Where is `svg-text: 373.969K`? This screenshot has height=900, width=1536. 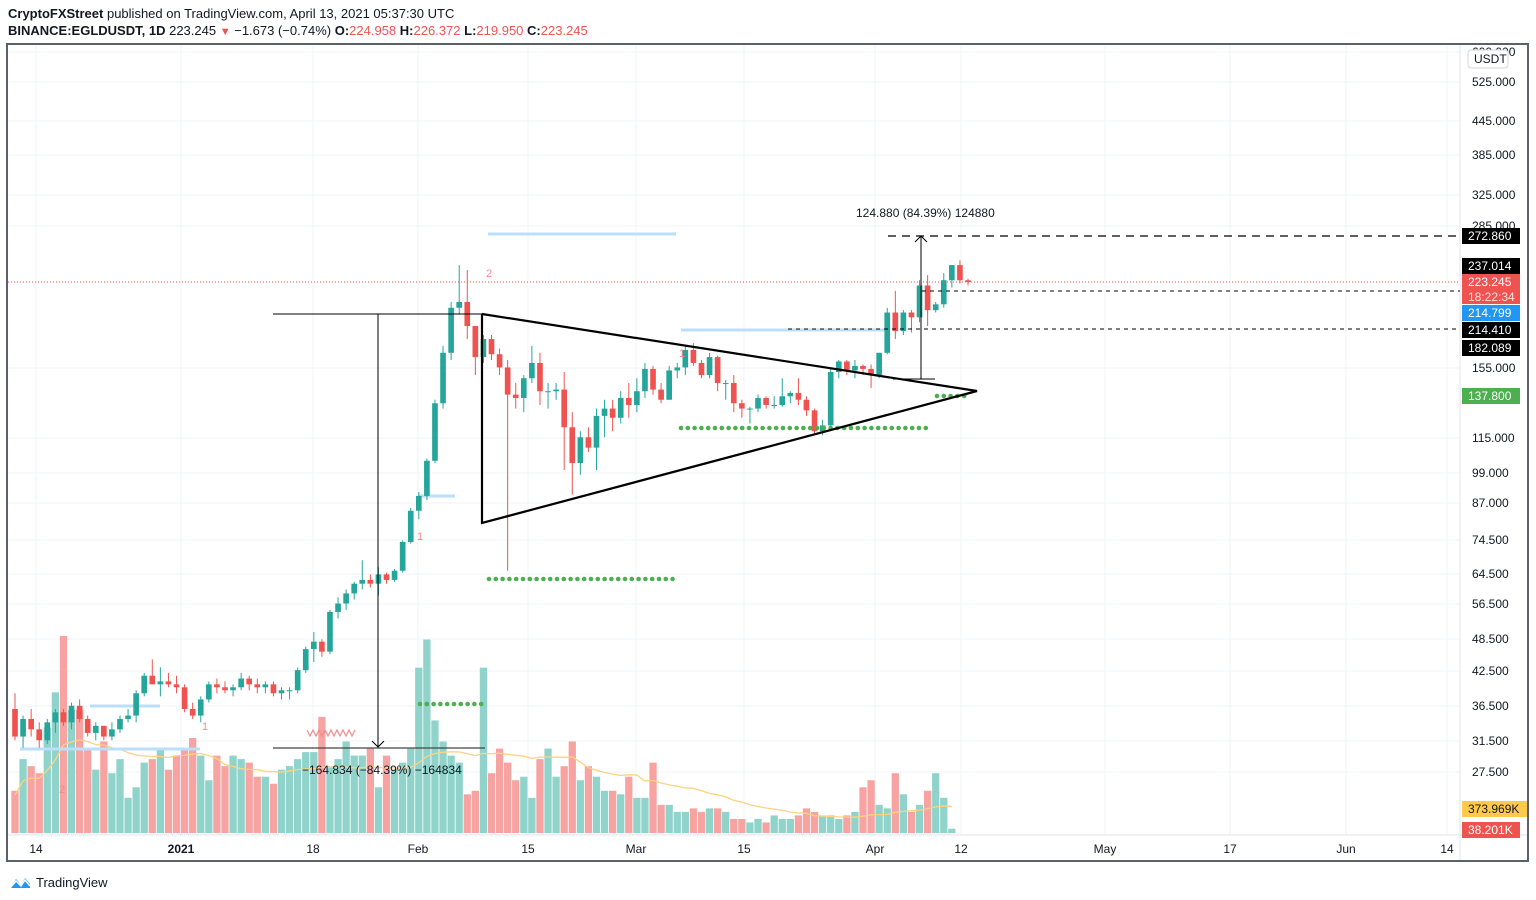
svg-text: 373.969K is located at coordinates (1493, 809).